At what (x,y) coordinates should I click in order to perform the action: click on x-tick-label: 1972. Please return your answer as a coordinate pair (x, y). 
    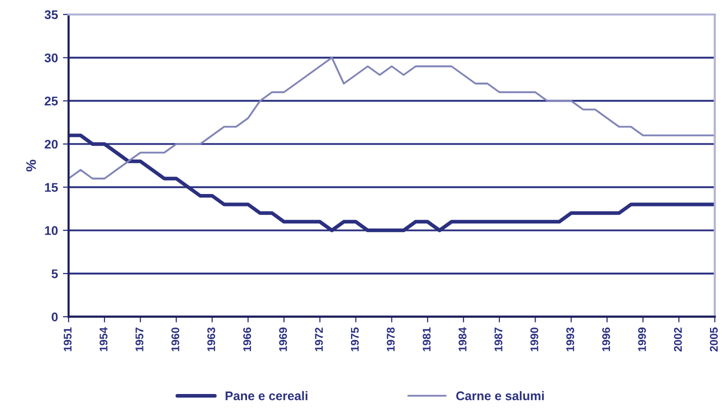
    Looking at the image, I should click on (319, 340).